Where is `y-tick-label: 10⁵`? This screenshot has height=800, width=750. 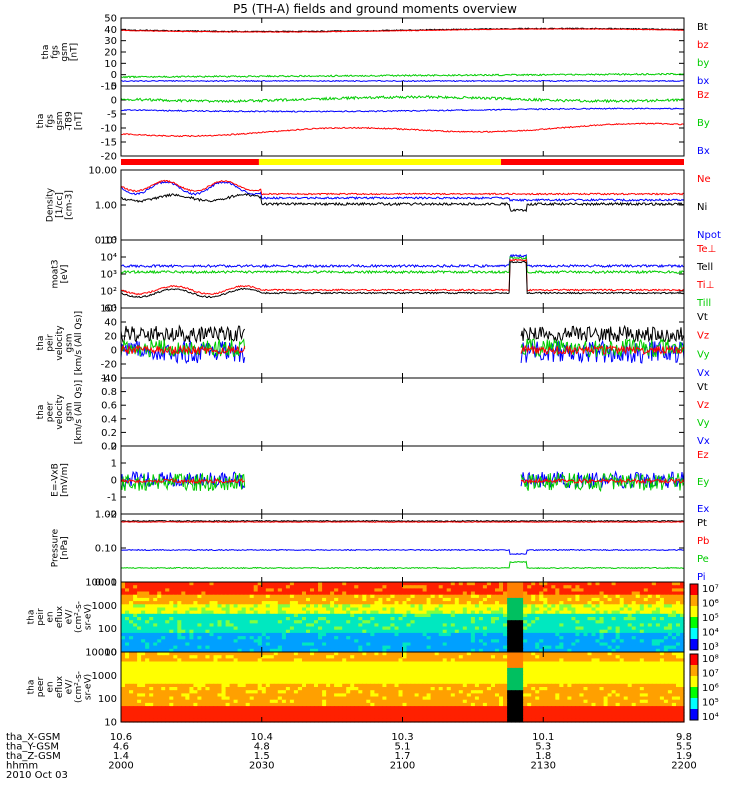 y-tick-label: 10⁵ is located at coordinates (108, 241).